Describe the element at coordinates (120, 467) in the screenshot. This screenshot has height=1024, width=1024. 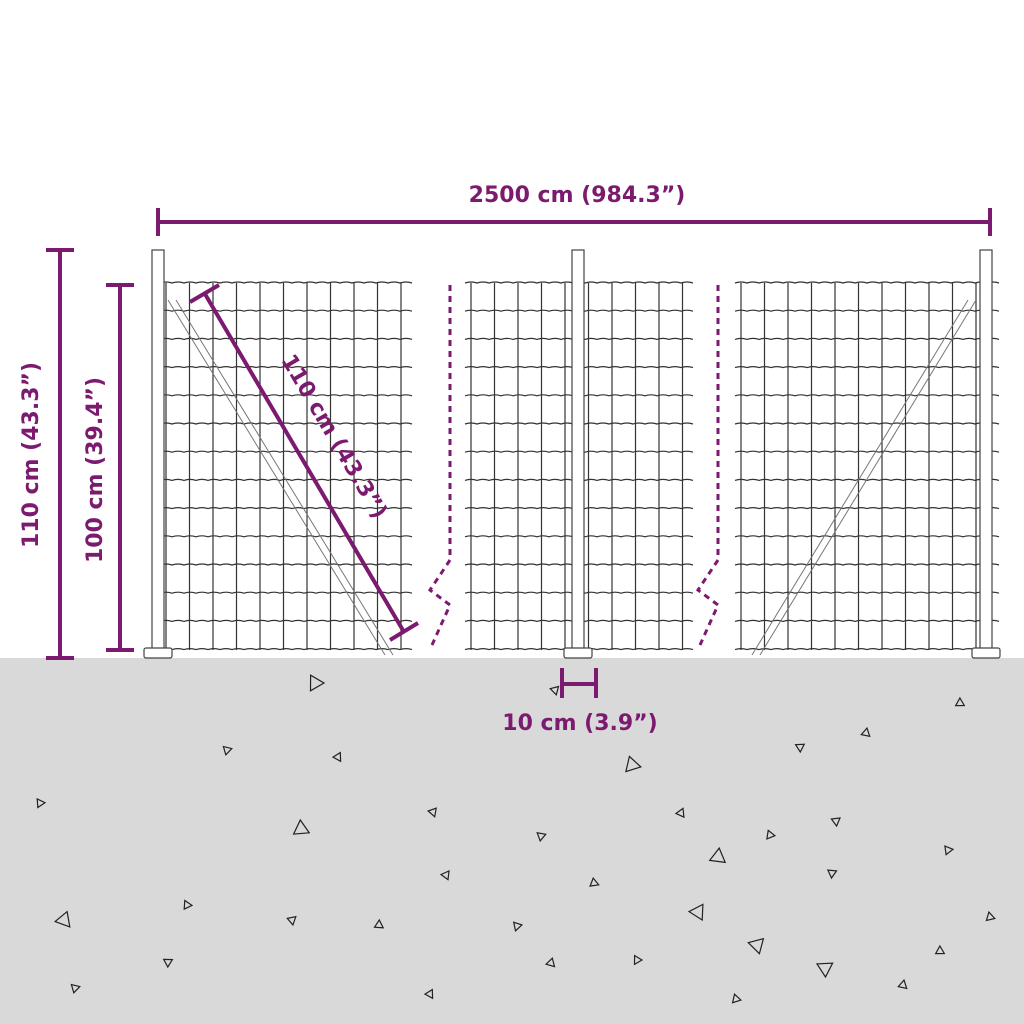
I see `mesh-height-dimension-line` at that location.